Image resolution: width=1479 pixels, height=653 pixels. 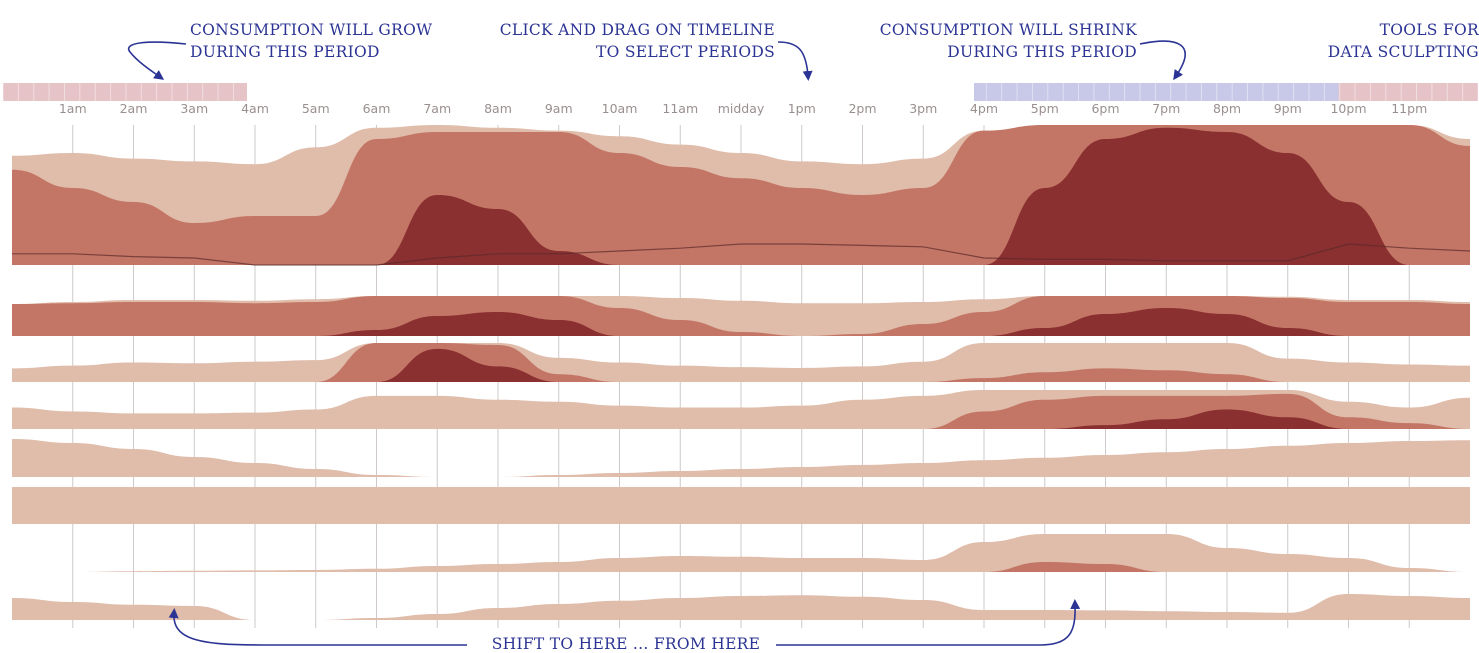 What do you see at coordinates (1045, 108) in the screenshot?
I see `hour-label: 5pm` at bounding box center [1045, 108].